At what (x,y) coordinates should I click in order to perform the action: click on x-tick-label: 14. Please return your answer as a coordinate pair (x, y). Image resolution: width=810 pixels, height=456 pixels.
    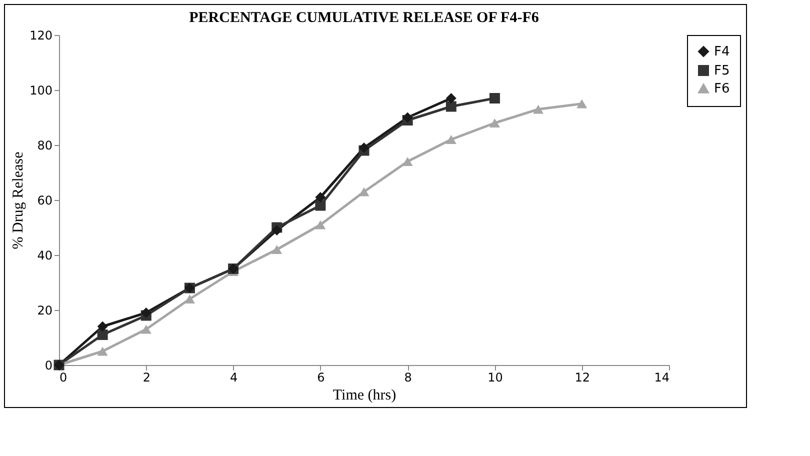
    Looking at the image, I should click on (662, 377).